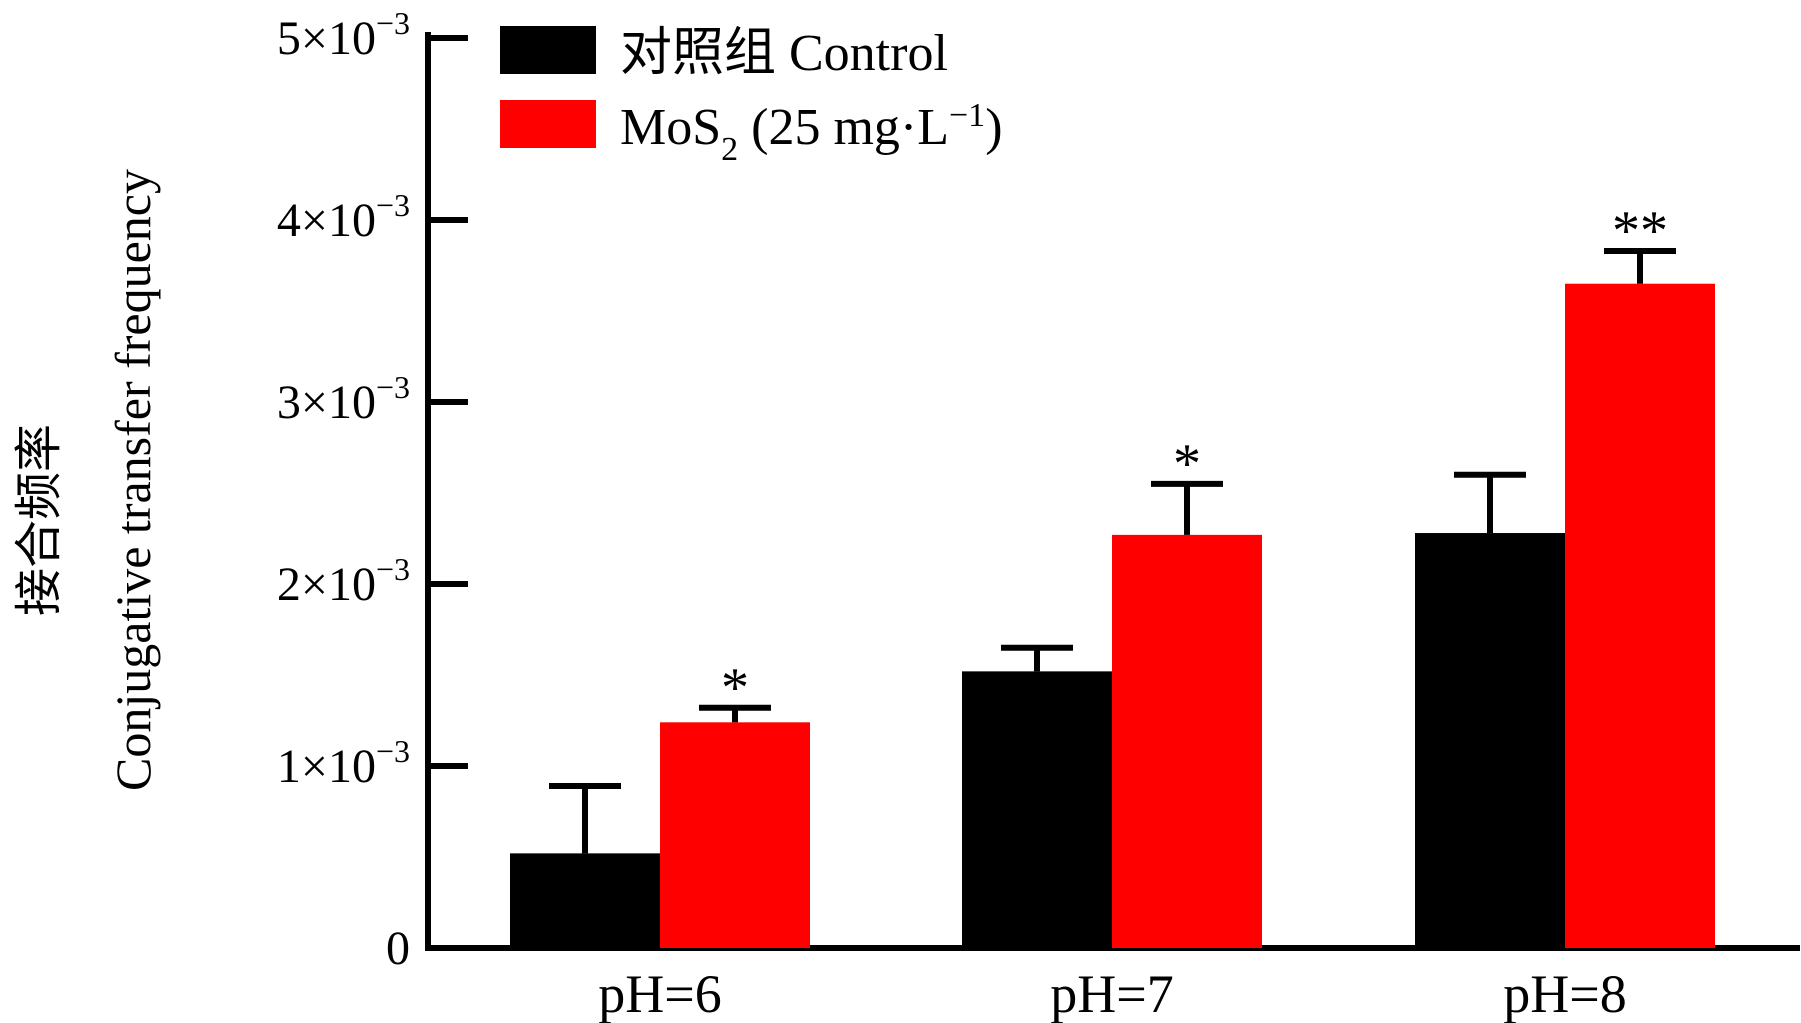  What do you see at coordinates (343, 217) in the screenshot?
I see `y-tick-label: 4×10⁻³` at bounding box center [343, 217].